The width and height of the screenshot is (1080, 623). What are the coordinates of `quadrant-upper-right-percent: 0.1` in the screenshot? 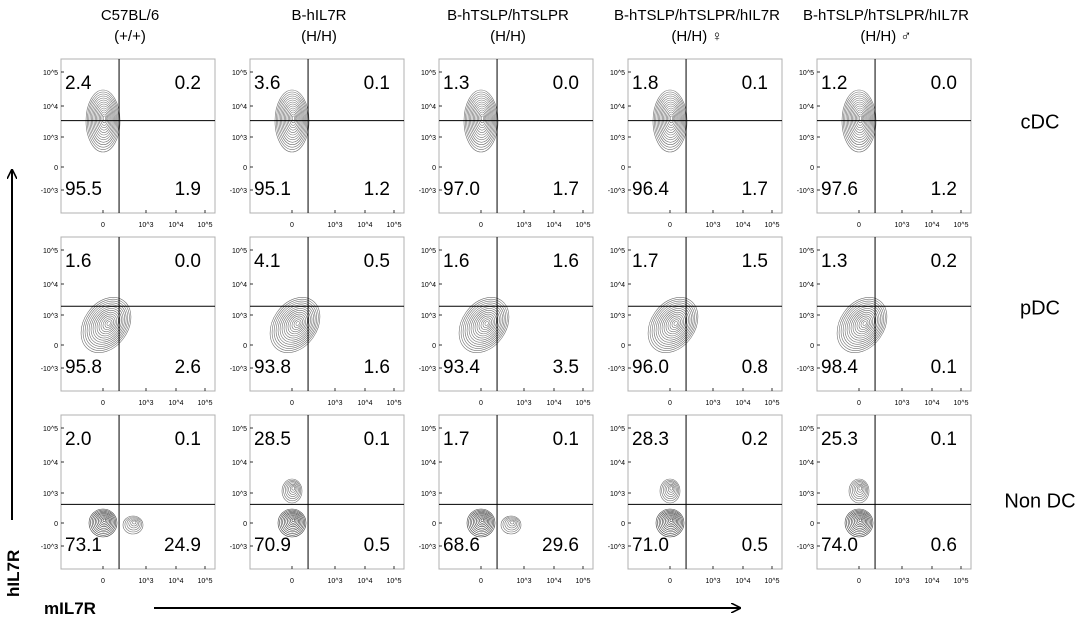 It's located at (944, 439).